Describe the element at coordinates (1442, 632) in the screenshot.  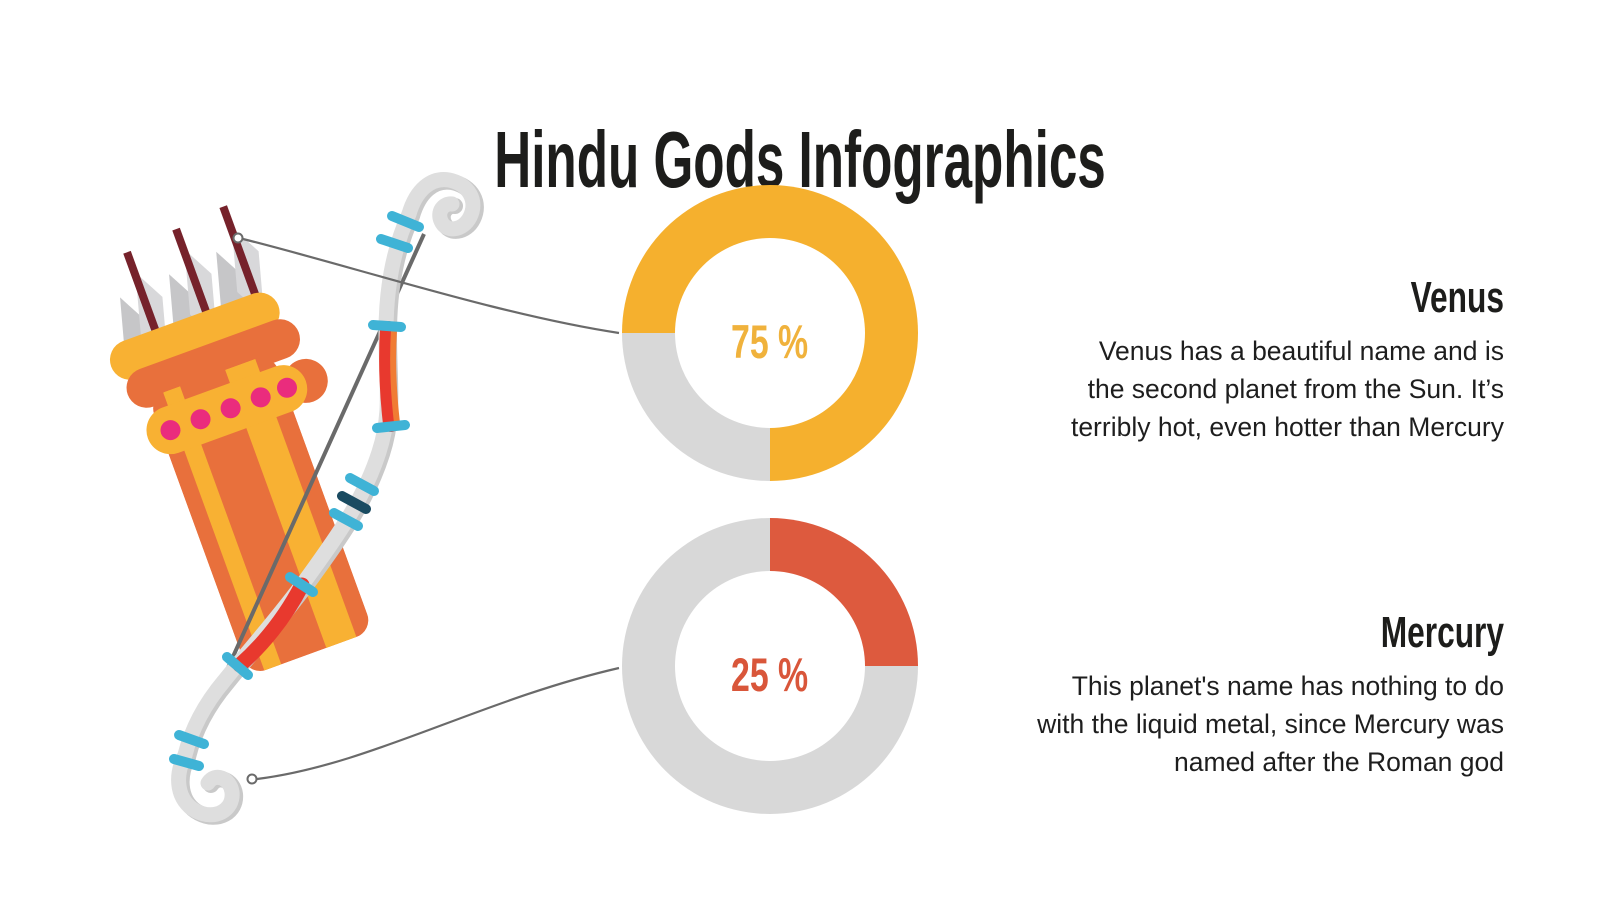
I see `mercury-heading: Mercury` at that location.